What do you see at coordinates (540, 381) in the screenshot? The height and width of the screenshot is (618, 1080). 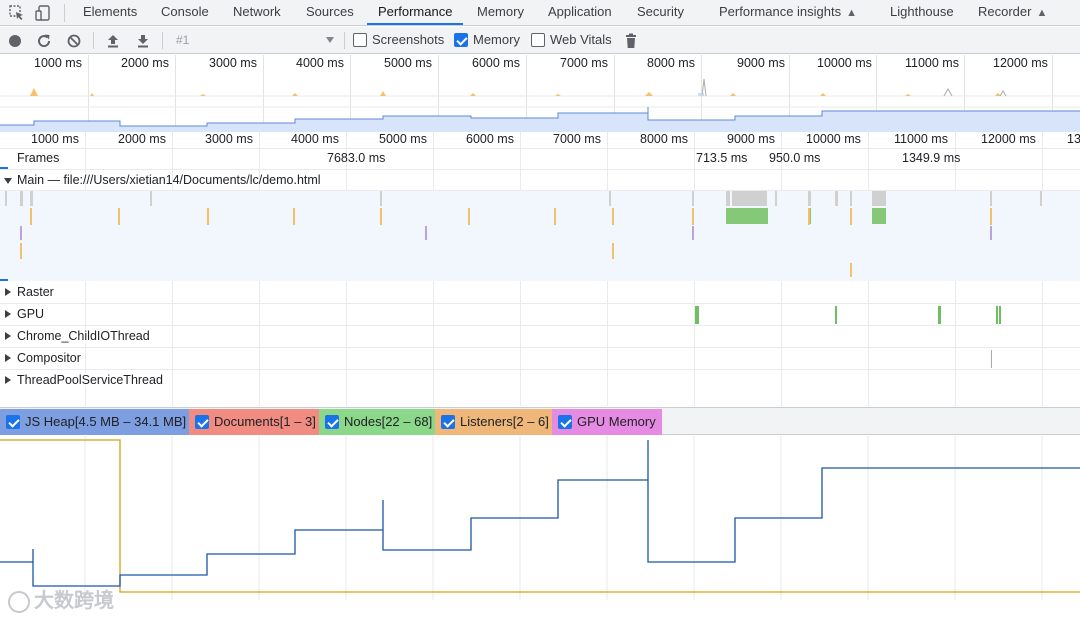 I see `threadpool-track: ThreadPoolServiceThread` at bounding box center [540, 381].